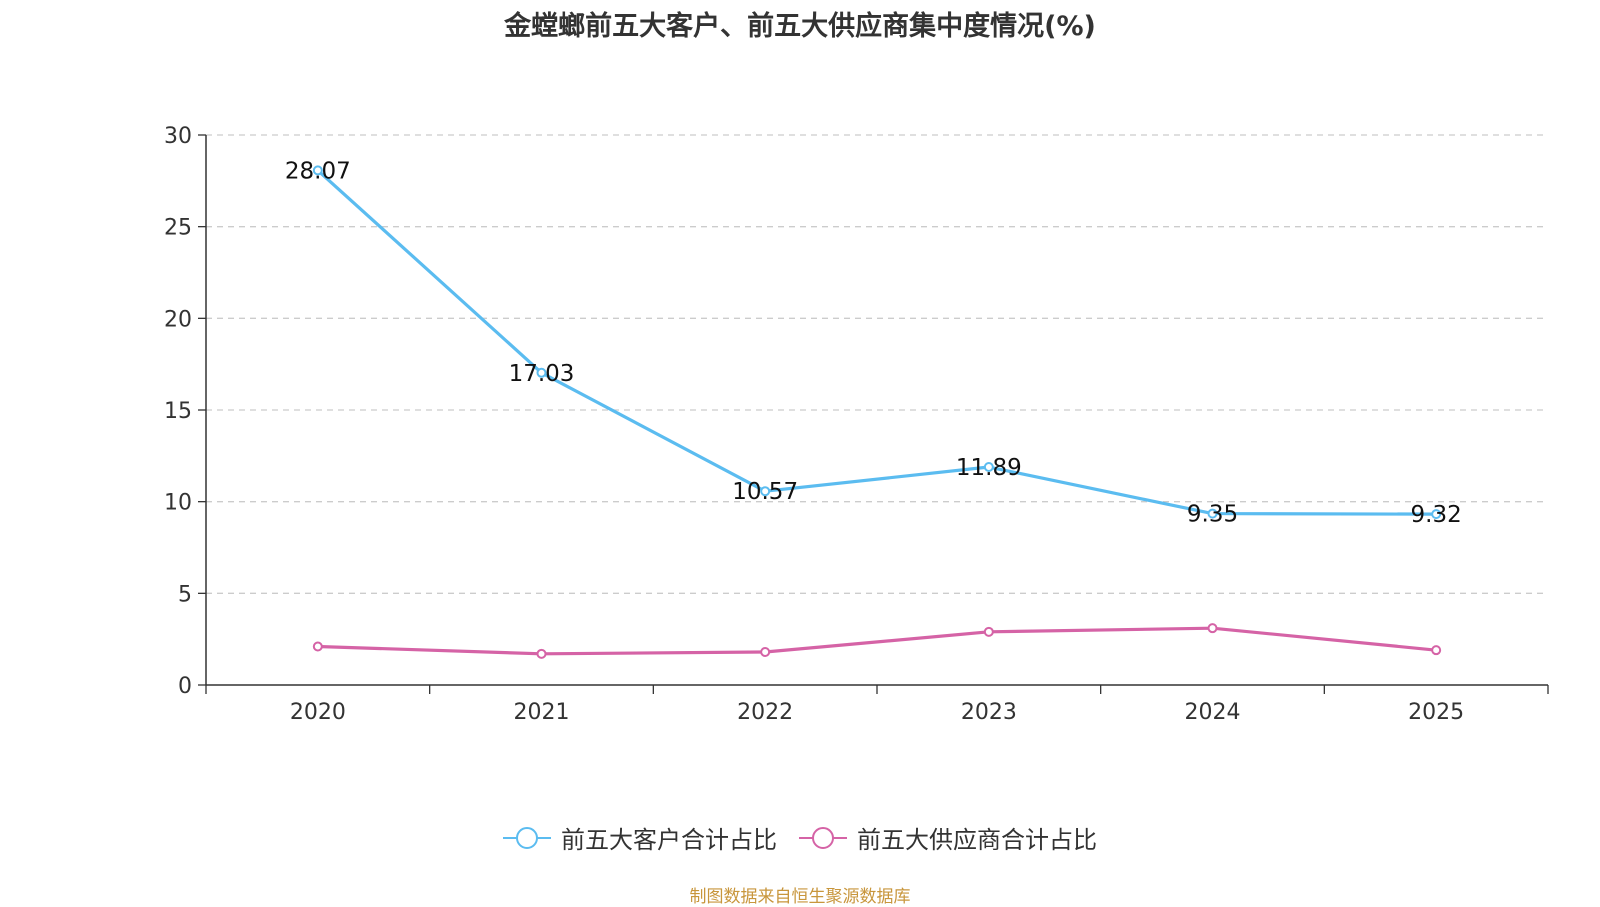 The height and width of the screenshot is (907, 1600). What do you see at coordinates (765, 652) in the screenshot?
I see `series-1-point-2022` at bounding box center [765, 652].